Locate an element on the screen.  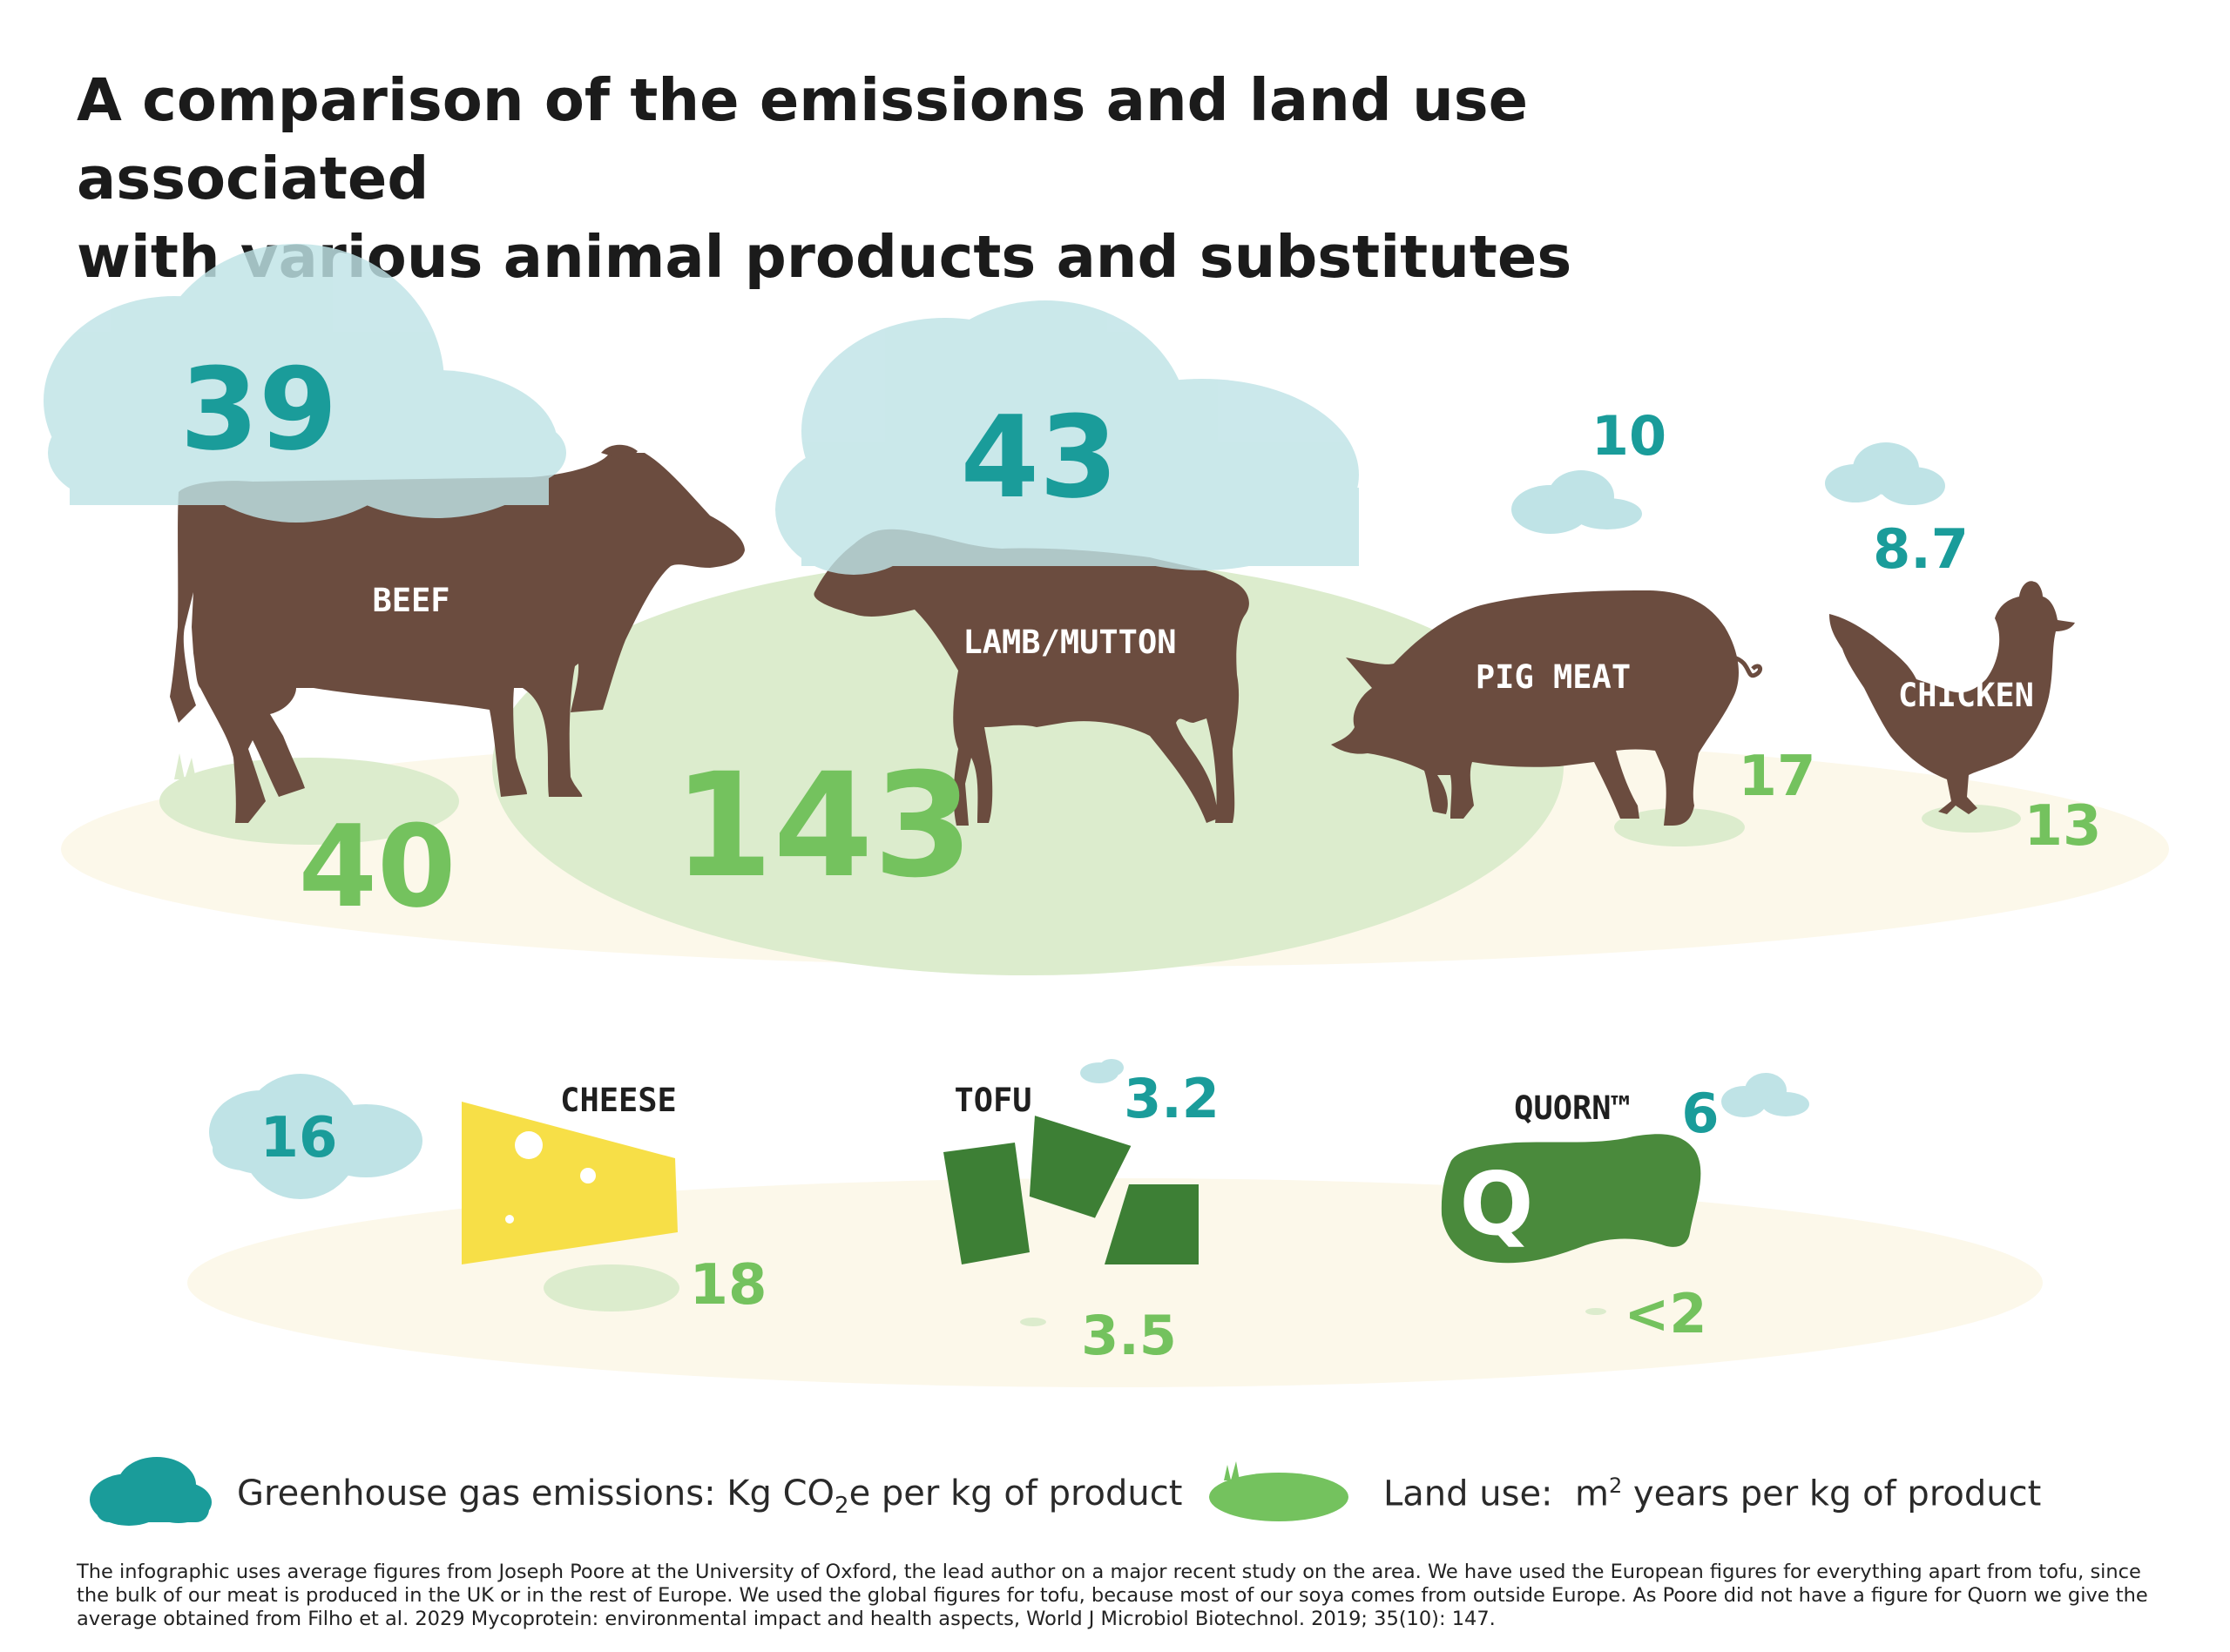
chicken-emissions-cloud is located at coordinates (1885, 473).